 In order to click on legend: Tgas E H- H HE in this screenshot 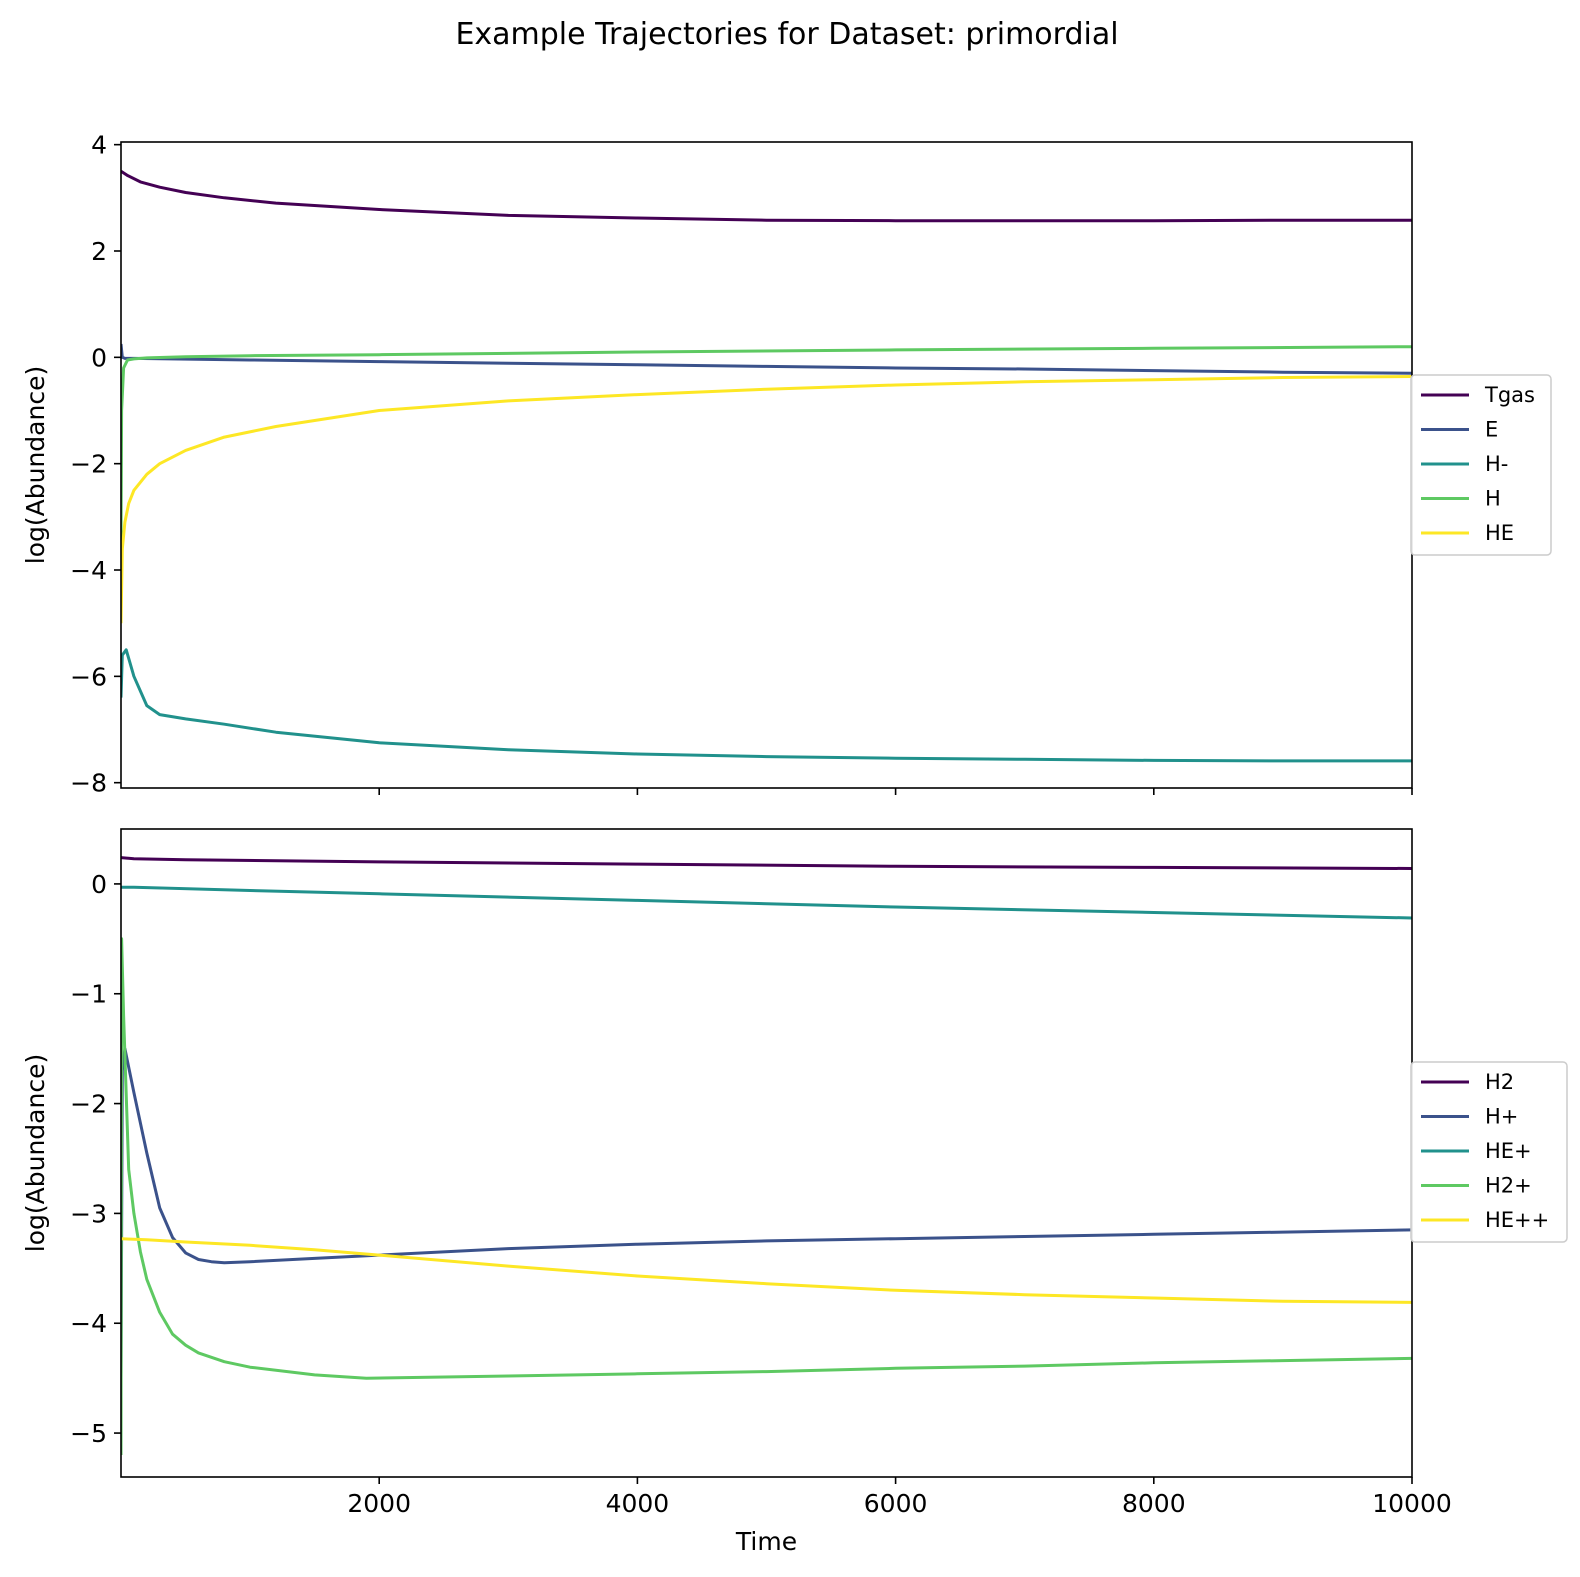, I will do `click(1481, 465)`.